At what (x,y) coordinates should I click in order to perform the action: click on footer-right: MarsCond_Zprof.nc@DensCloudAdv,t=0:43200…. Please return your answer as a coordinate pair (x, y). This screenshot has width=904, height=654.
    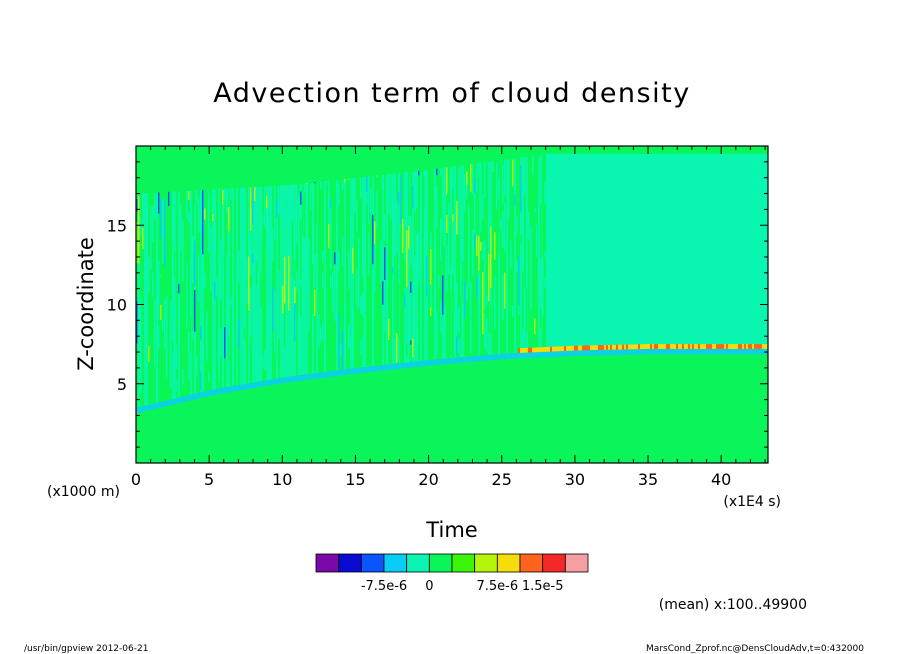
    Looking at the image, I should click on (755, 649).